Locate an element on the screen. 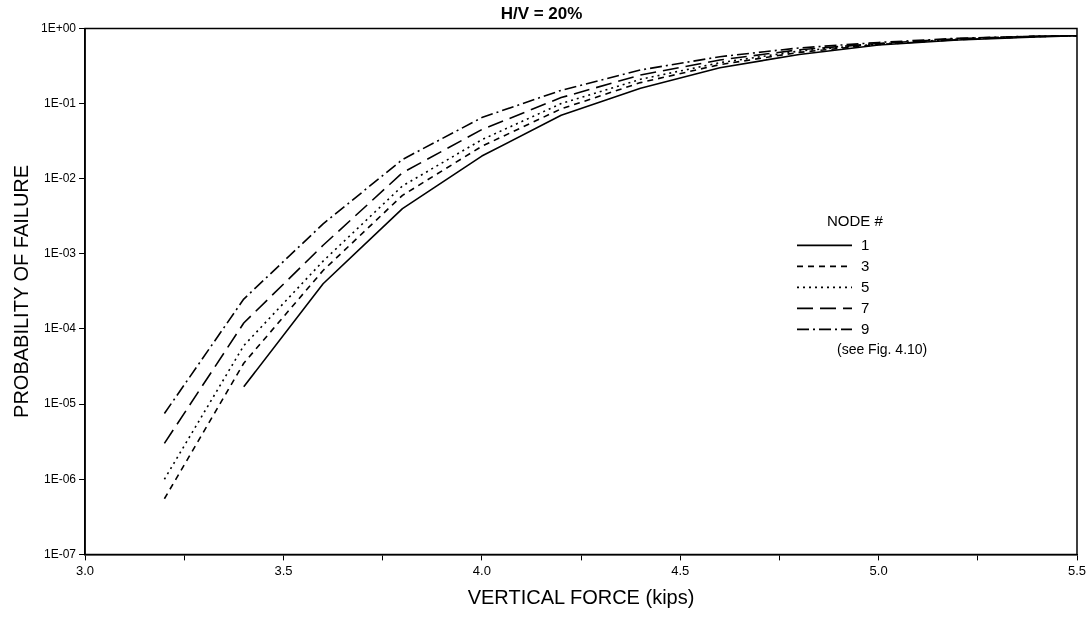  y-tick-label: 1E-04 is located at coordinates (60, 328).